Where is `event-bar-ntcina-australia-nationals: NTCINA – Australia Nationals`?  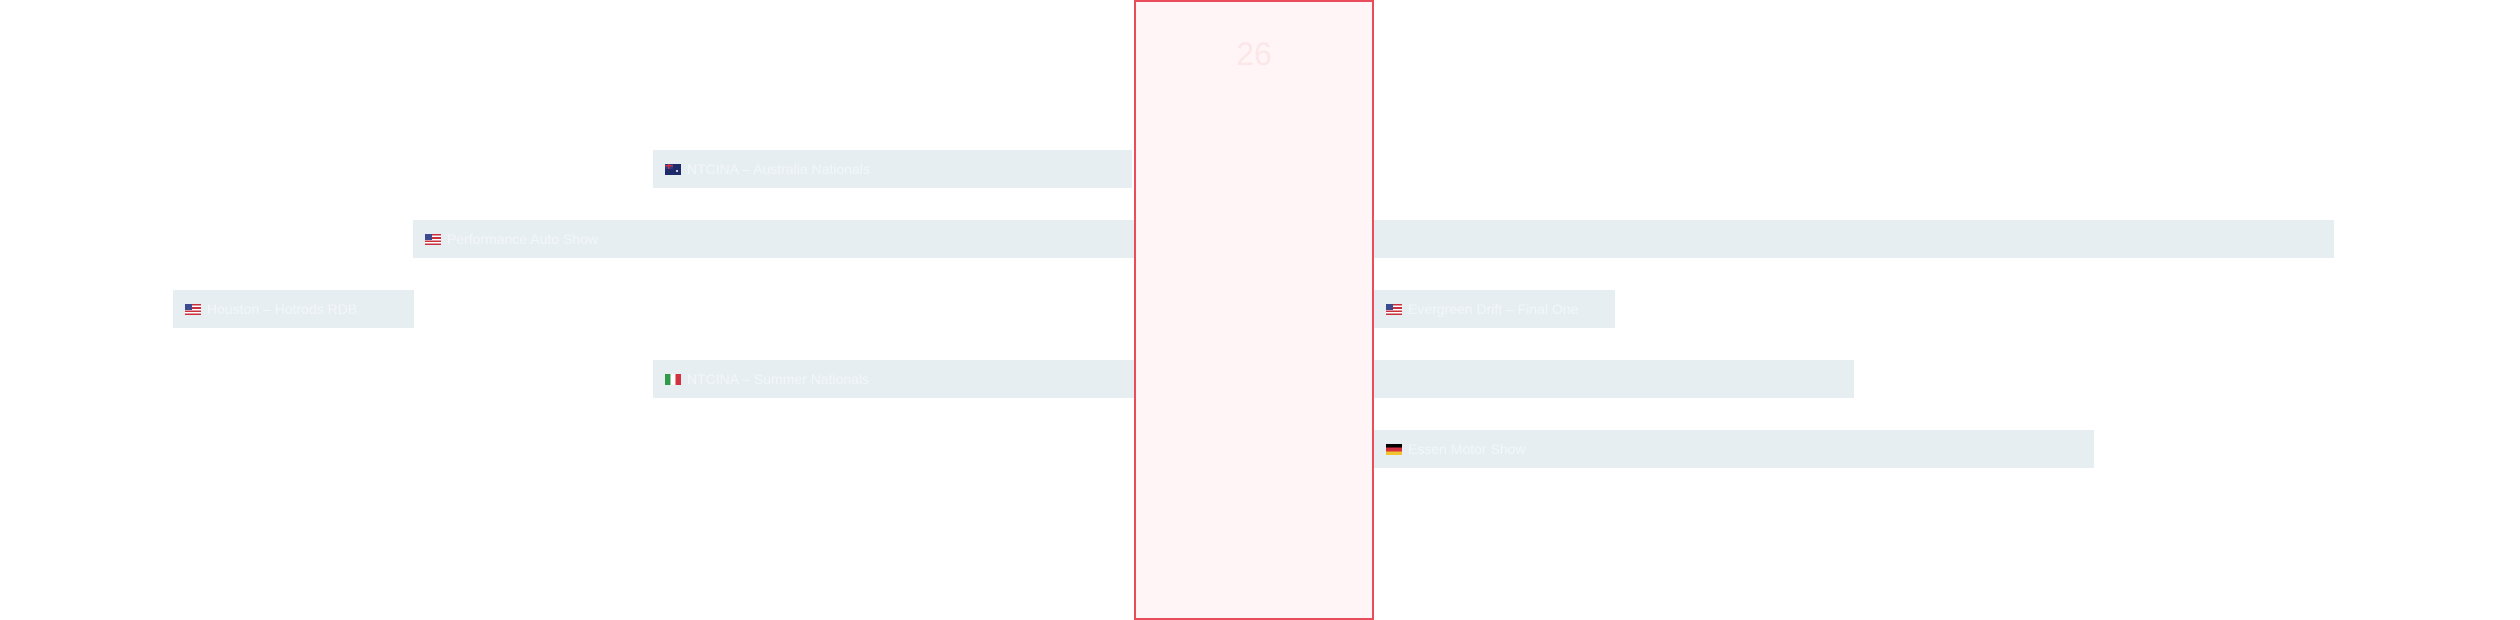 event-bar-ntcina-australia-nationals: NTCINA – Australia Nationals is located at coordinates (892, 169).